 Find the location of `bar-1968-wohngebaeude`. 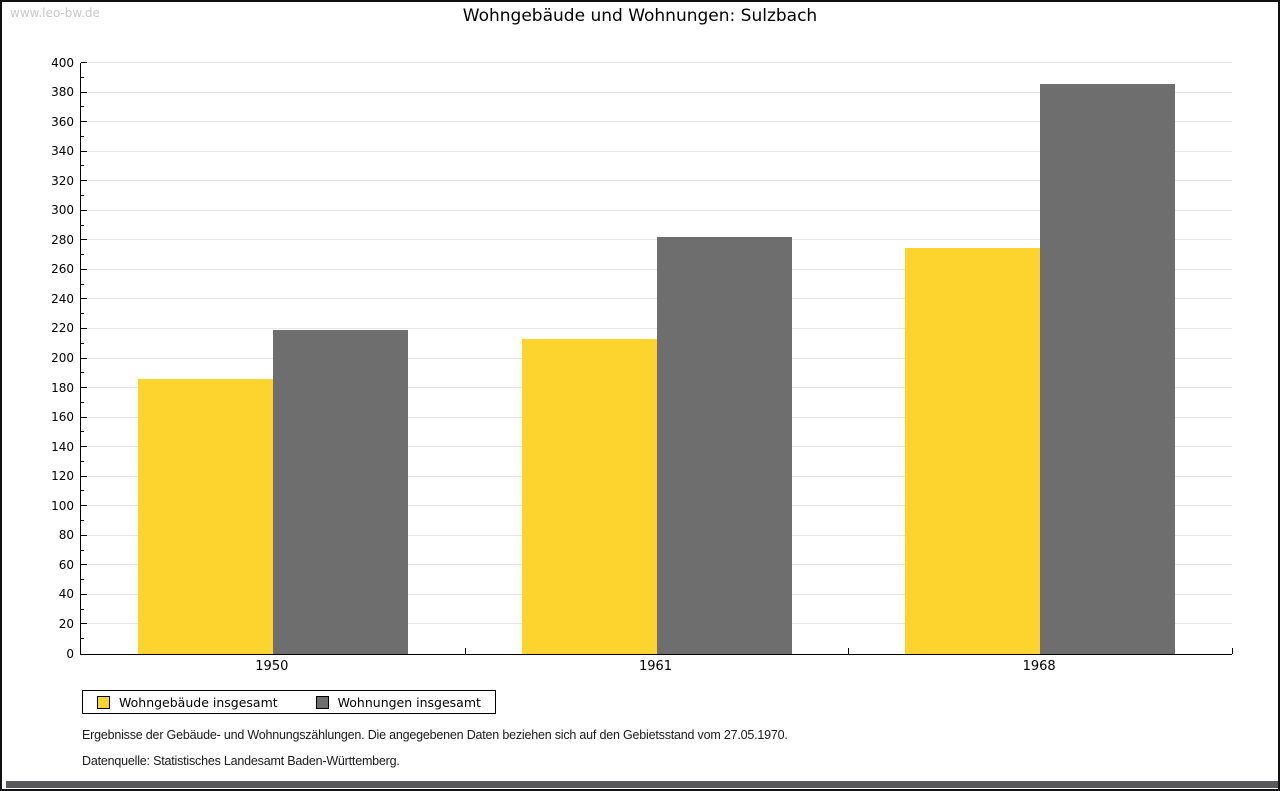

bar-1968-wohngebaeude is located at coordinates (973, 450).